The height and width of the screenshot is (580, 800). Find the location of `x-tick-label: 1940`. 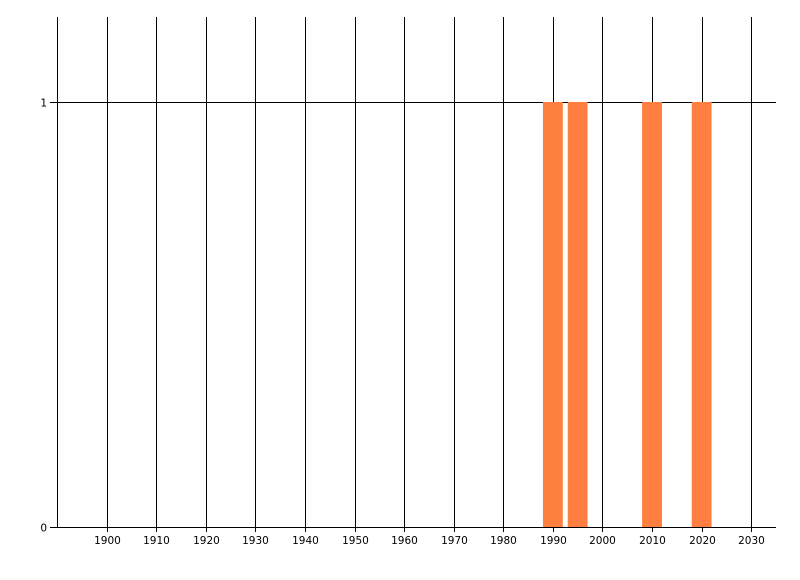

x-tick-label: 1940 is located at coordinates (305, 541).